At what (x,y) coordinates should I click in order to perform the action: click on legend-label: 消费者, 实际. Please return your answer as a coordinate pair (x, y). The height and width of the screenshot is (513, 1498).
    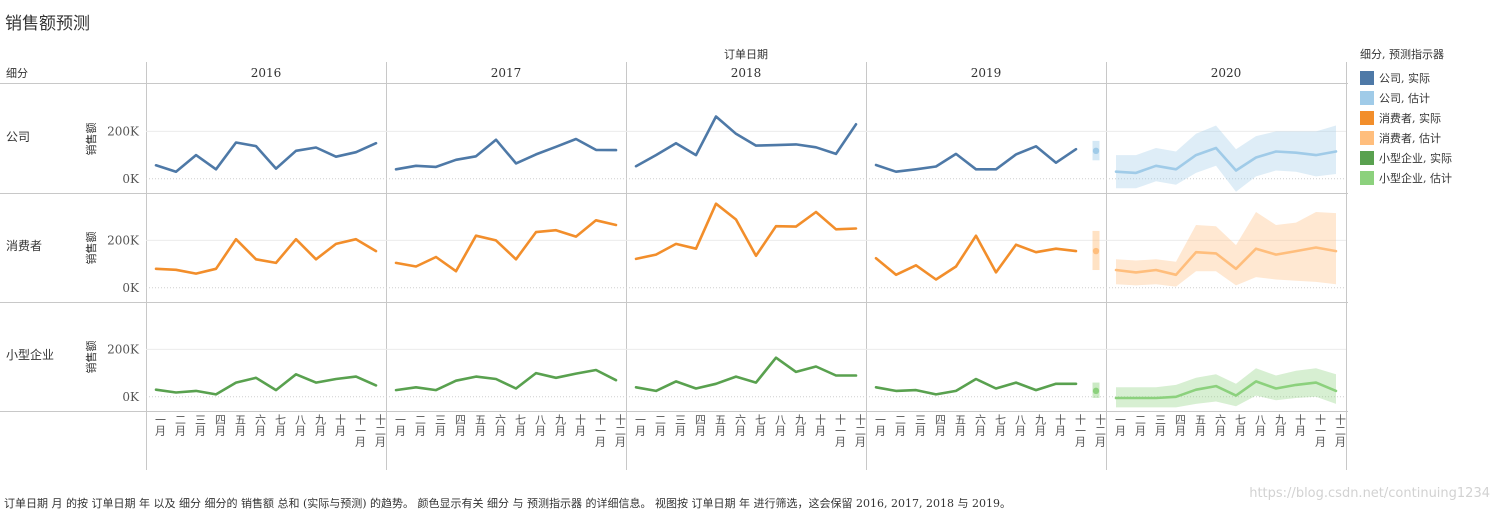
    Looking at the image, I should click on (1410, 118).